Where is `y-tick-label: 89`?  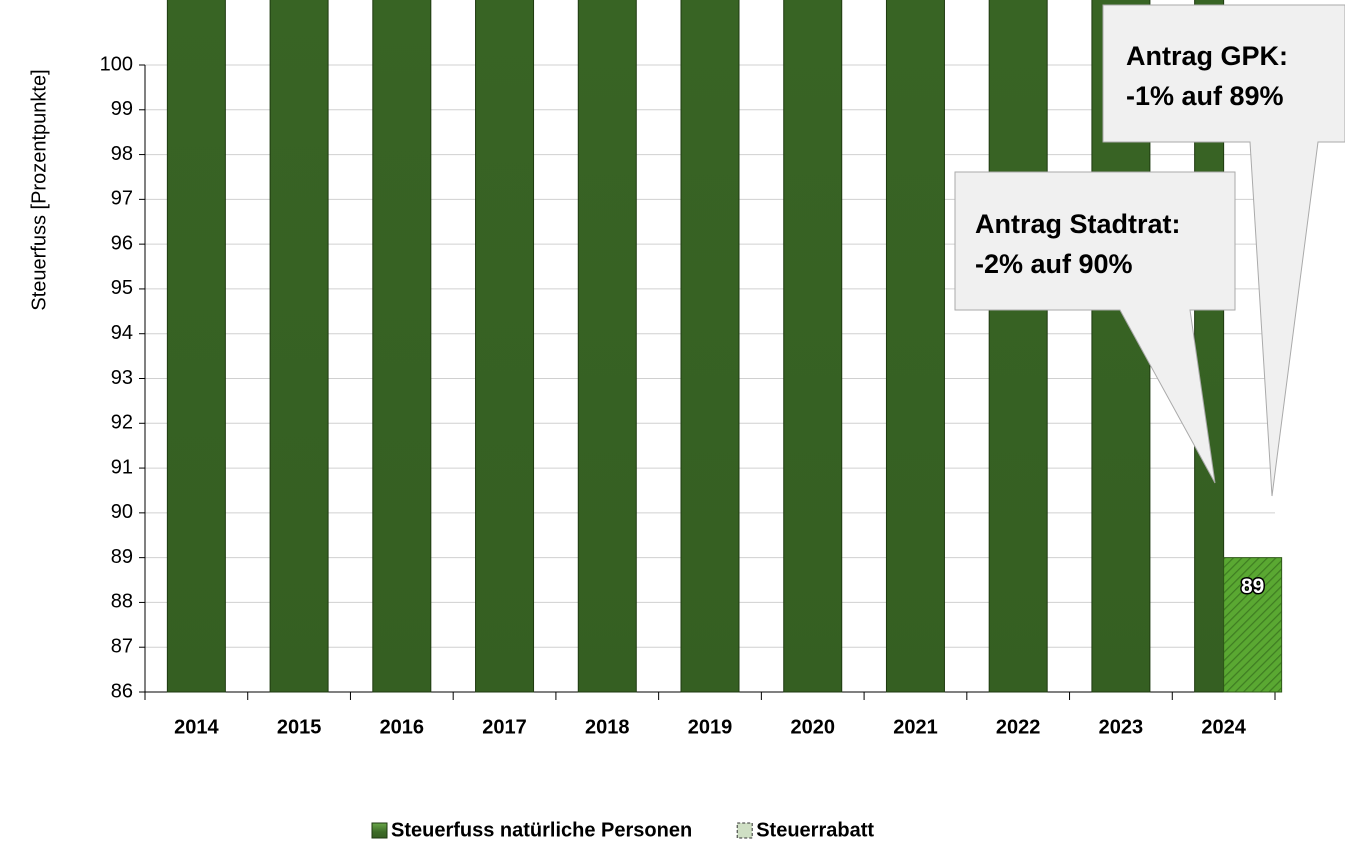
y-tick-label: 89 is located at coordinates (122, 557).